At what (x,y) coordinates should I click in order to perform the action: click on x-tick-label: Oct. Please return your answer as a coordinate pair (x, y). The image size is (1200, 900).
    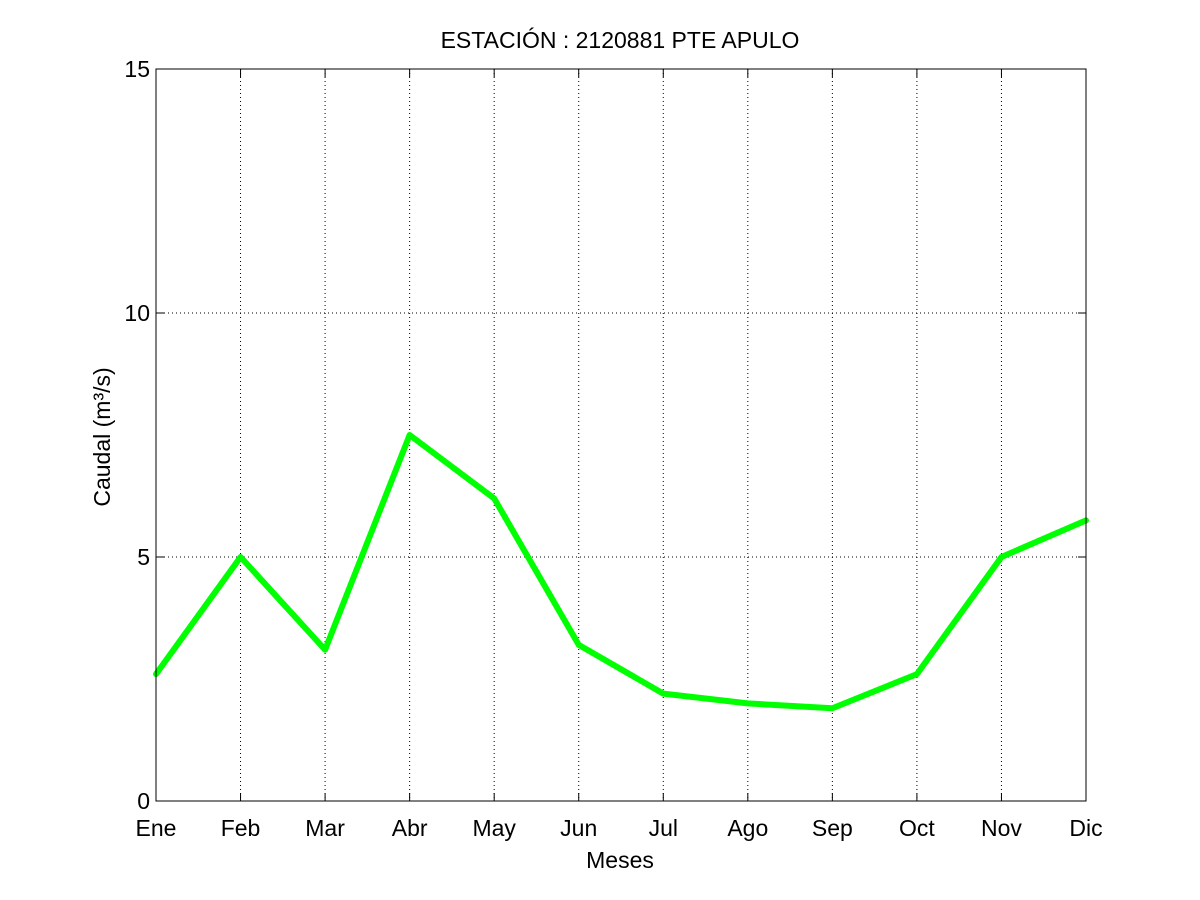
    Looking at the image, I should click on (917, 828).